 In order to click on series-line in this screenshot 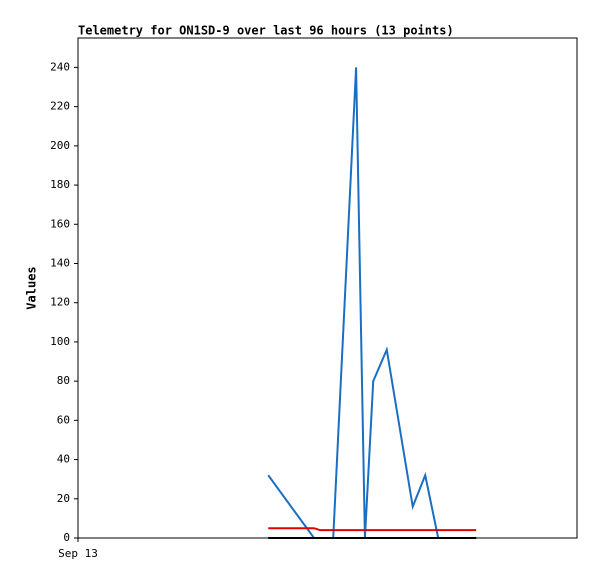, I will do `click(372, 529)`.